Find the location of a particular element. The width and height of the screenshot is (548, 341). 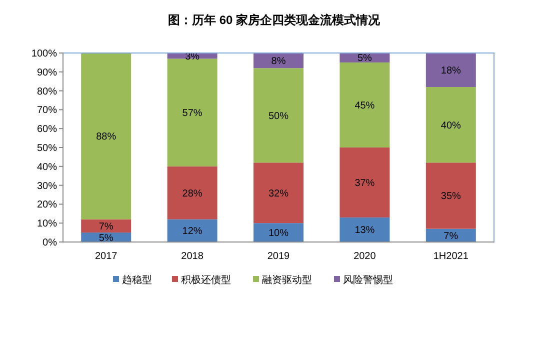

data-label: 12% is located at coordinates (192, 232).